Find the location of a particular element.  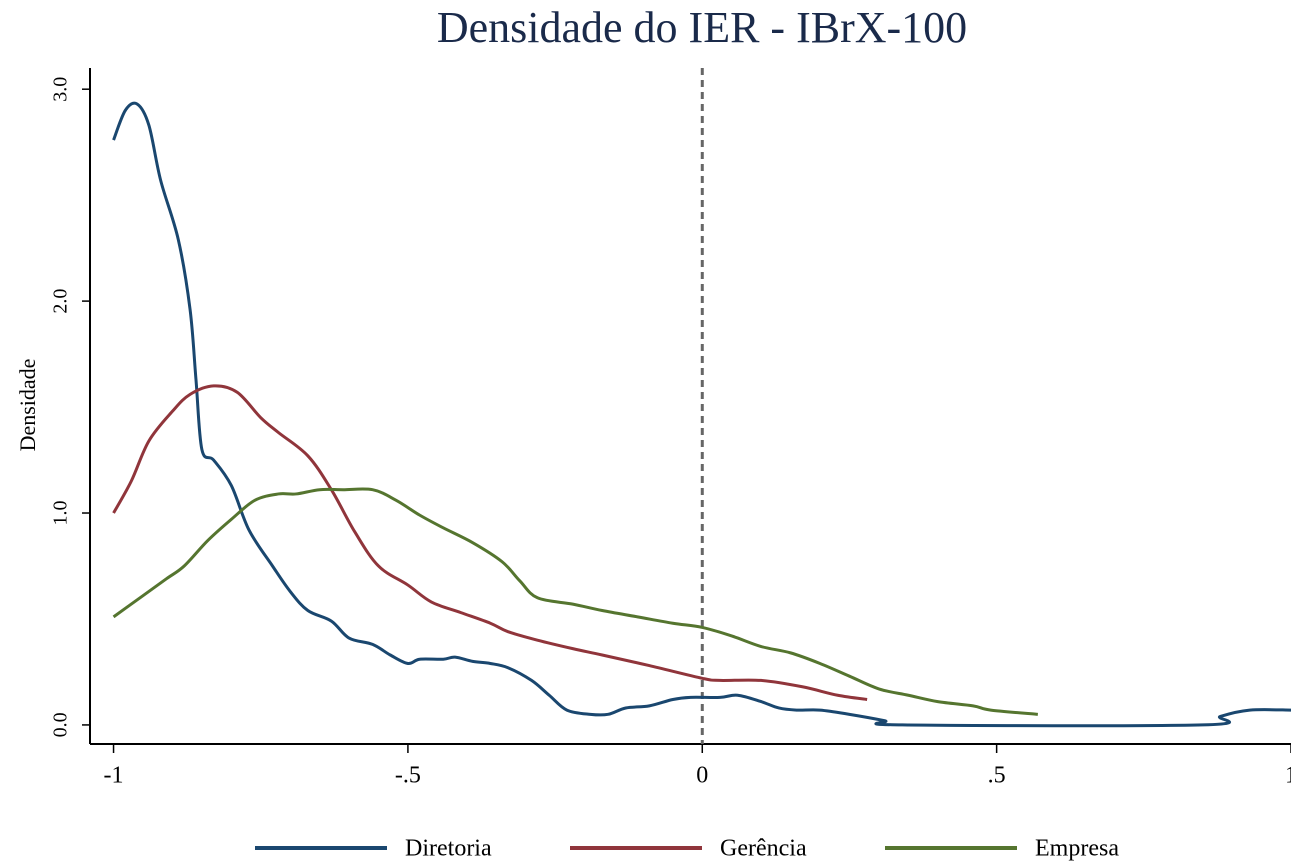

y-tick-label: 1.0 is located at coordinates (61, 513).